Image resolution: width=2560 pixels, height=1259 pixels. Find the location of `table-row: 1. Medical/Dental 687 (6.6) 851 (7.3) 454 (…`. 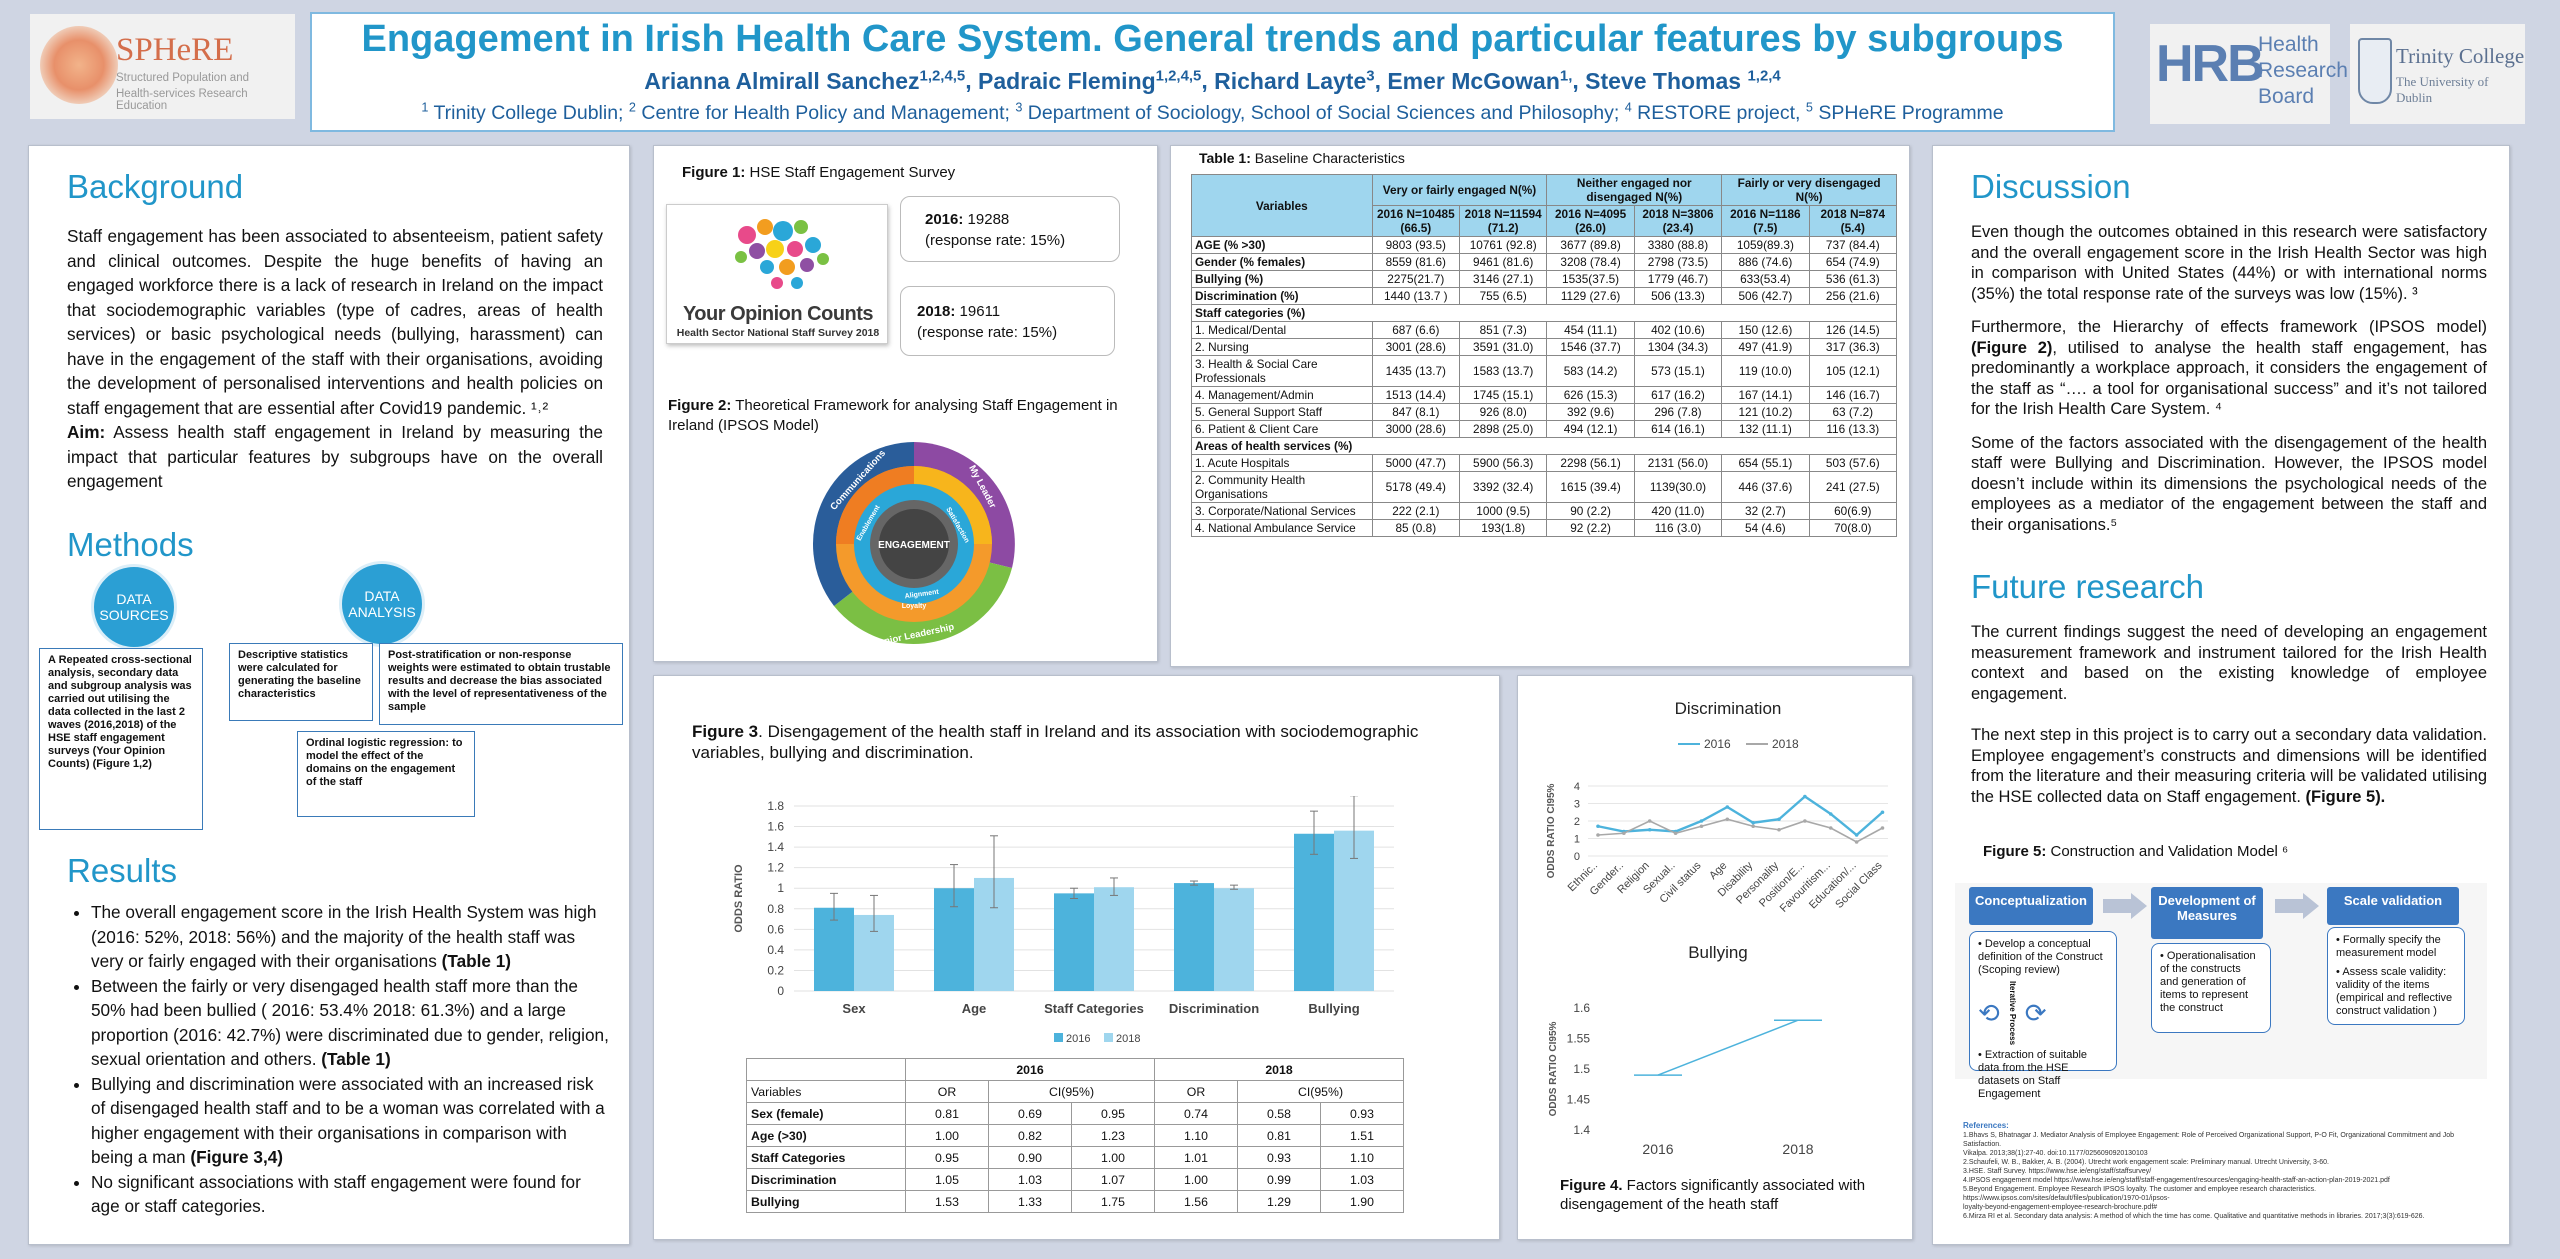

table-row: 1. Medical/Dental 687 (6.6) 851 (7.3) 454 (… is located at coordinates (1544, 330).